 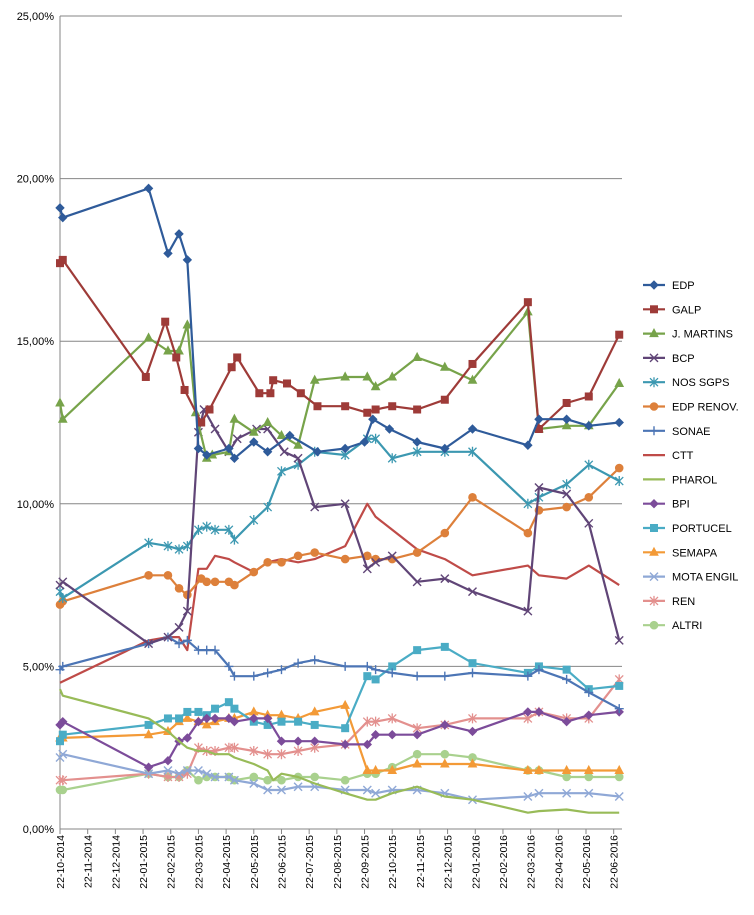 I want to click on x-tick-label: 22-11-2014, so click(x=89, y=861).